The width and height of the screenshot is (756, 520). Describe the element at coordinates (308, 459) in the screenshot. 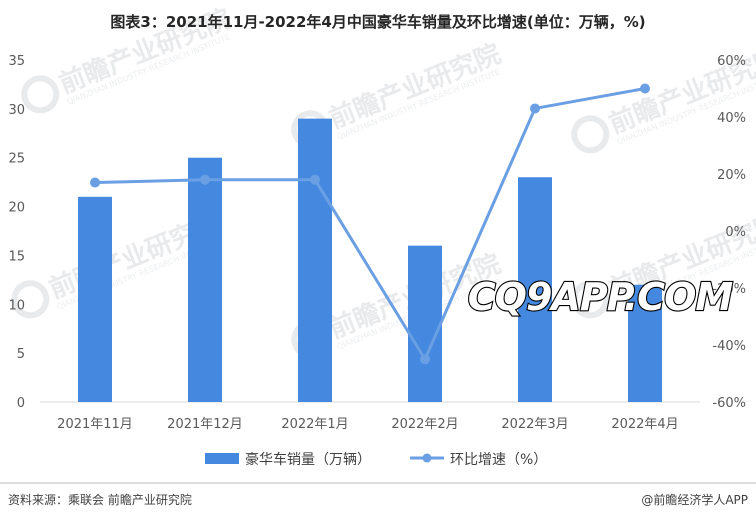

I see `legend-bar-label: 豪华车销量（万辆）` at that location.